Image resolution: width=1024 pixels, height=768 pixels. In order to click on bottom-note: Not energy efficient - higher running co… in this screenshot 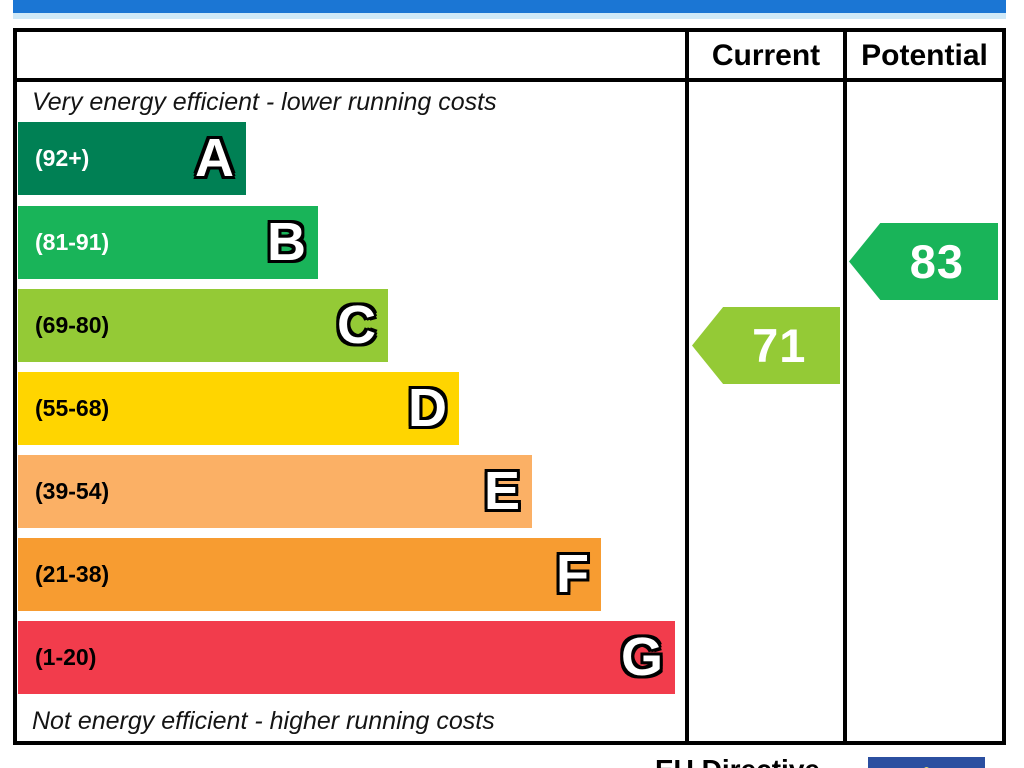, I will do `click(263, 721)`.